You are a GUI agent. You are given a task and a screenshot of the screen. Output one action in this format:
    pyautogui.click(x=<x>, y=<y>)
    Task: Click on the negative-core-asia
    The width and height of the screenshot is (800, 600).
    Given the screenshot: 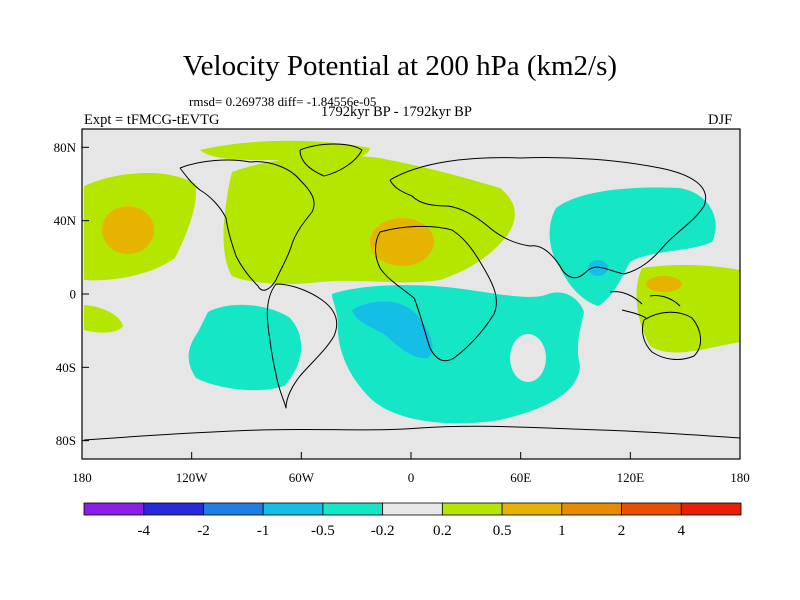 What is the action you would take?
    pyautogui.click(x=598, y=268)
    